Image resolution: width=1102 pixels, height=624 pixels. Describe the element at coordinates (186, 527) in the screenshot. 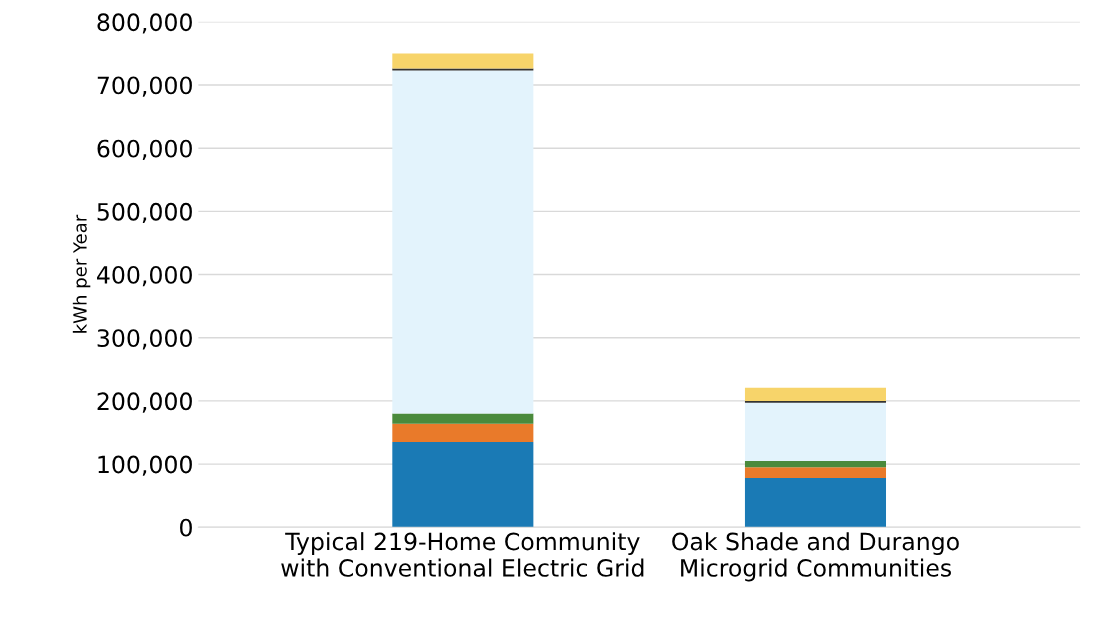

I see `y-tick-label: 0` at that location.